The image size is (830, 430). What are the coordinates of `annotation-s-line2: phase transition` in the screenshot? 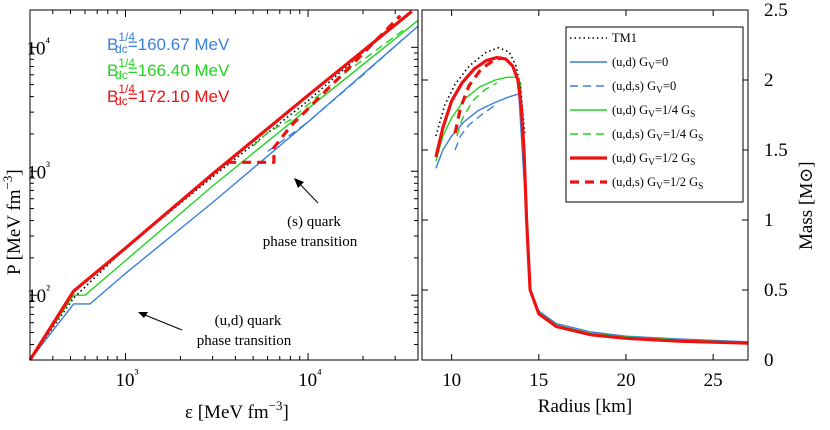 It's located at (310, 242).